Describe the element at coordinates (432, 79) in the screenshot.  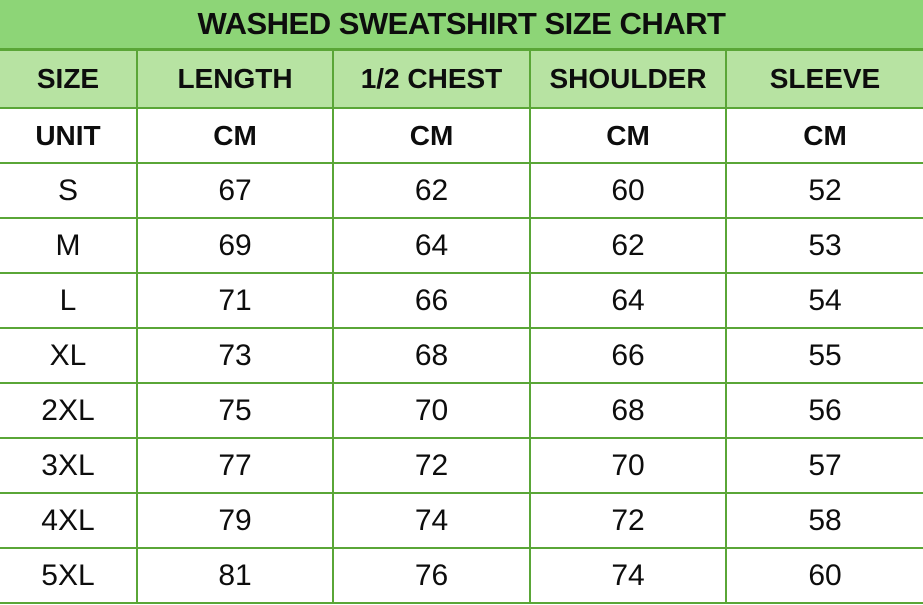
I see `column-header-chest: 1/2 CHEST` at that location.